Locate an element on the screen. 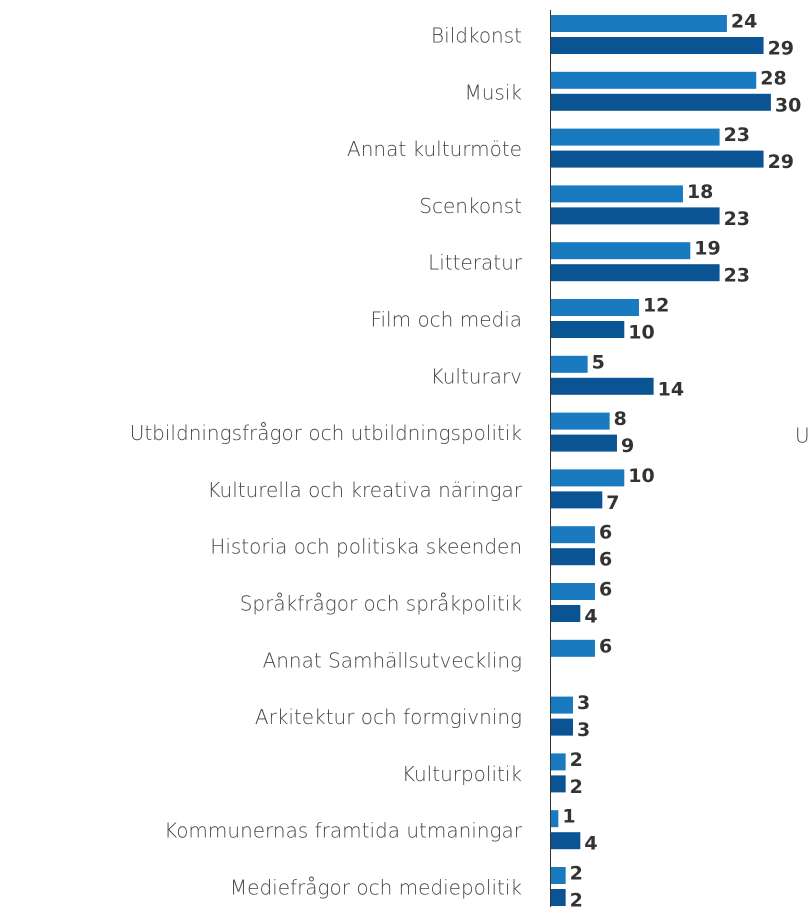  category-label: Arkitektur och formgivning is located at coordinates (388, 717).